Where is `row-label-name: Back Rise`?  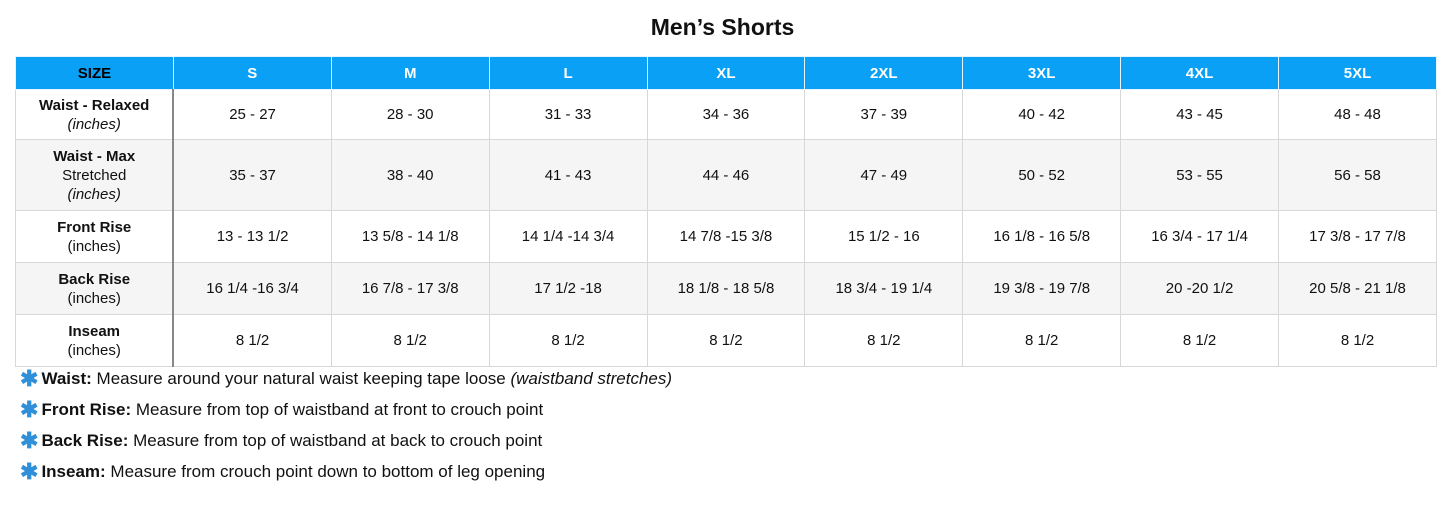 row-label-name: Back Rise is located at coordinates (94, 279).